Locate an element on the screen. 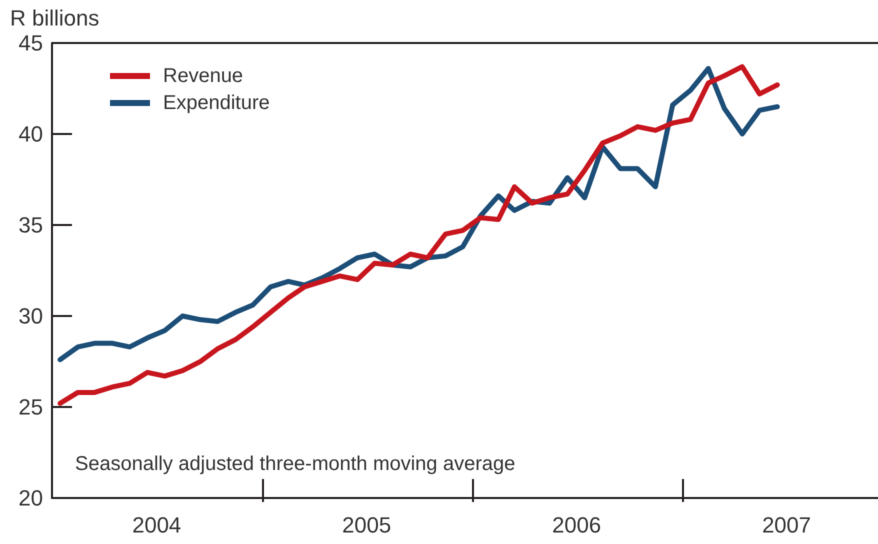  y-tick-label: 20 is located at coordinates (30, 498).